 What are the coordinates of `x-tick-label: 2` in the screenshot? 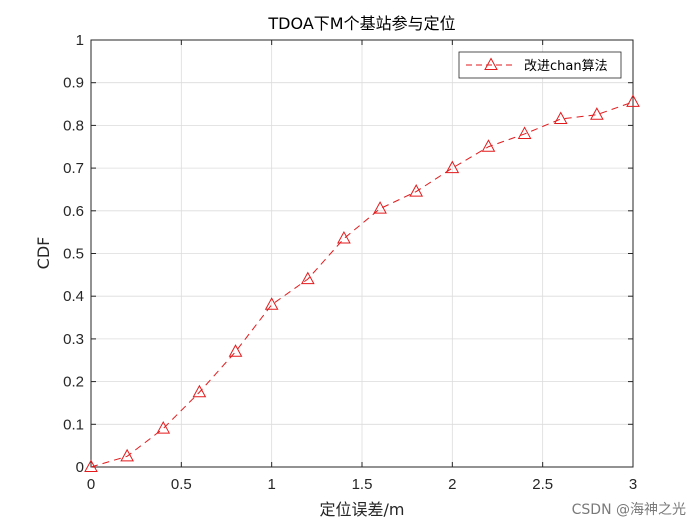 It's located at (452, 484).